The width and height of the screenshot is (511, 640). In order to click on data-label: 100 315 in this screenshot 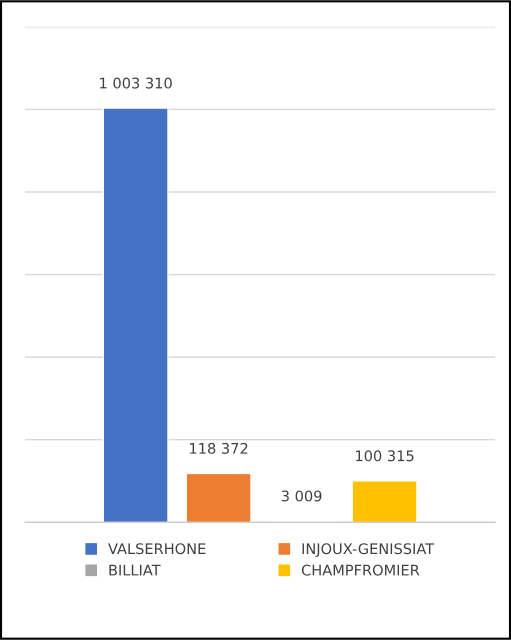, I will do `click(385, 456)`.